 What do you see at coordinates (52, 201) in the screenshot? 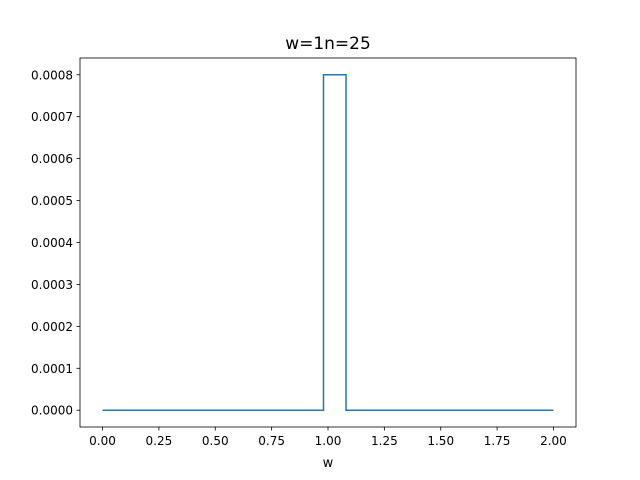
I see `y-tick-label: 0.0005` at bounding box center [52, 201].